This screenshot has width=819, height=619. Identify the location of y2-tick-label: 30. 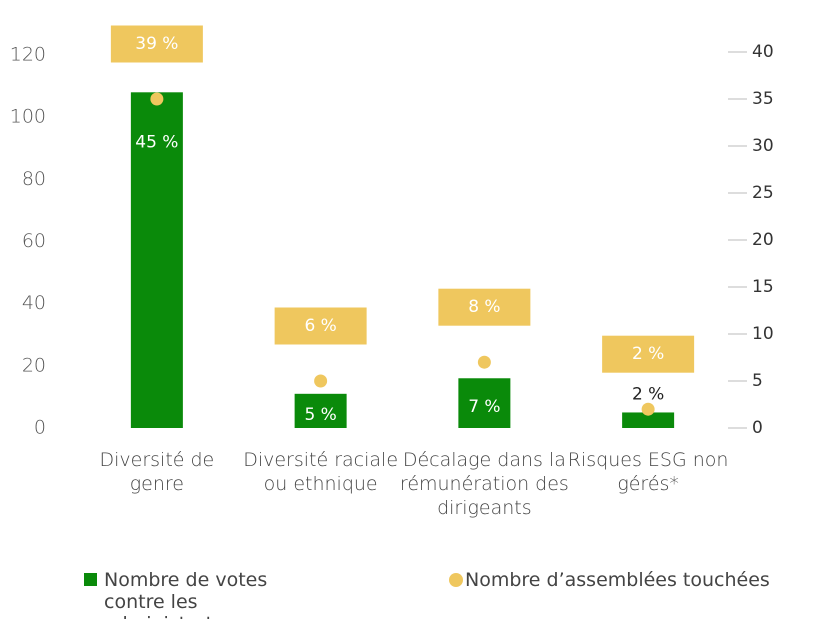
(763, 146).